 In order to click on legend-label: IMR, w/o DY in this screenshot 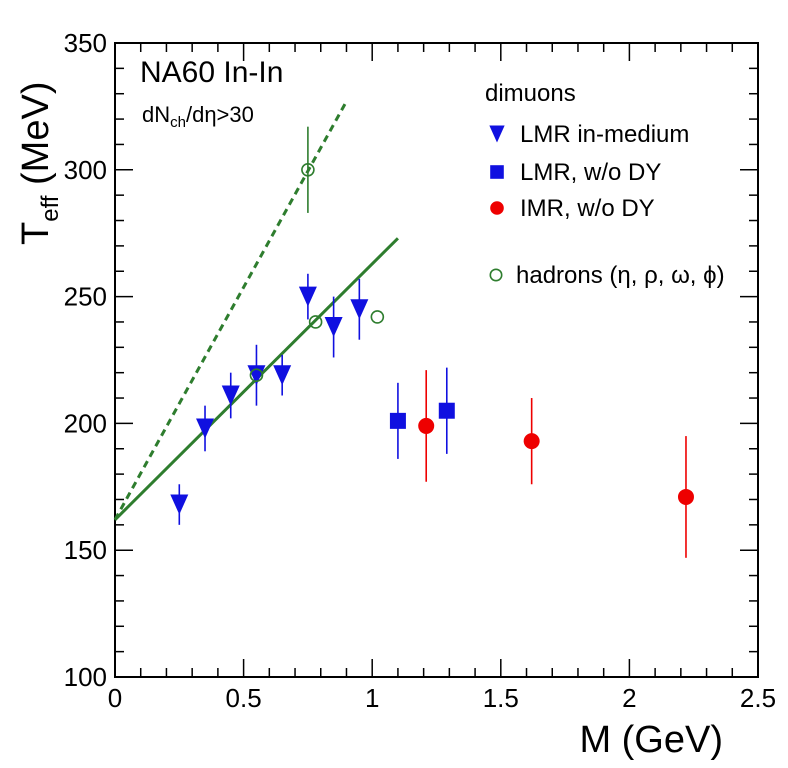, I will do `click(587, 208)`.